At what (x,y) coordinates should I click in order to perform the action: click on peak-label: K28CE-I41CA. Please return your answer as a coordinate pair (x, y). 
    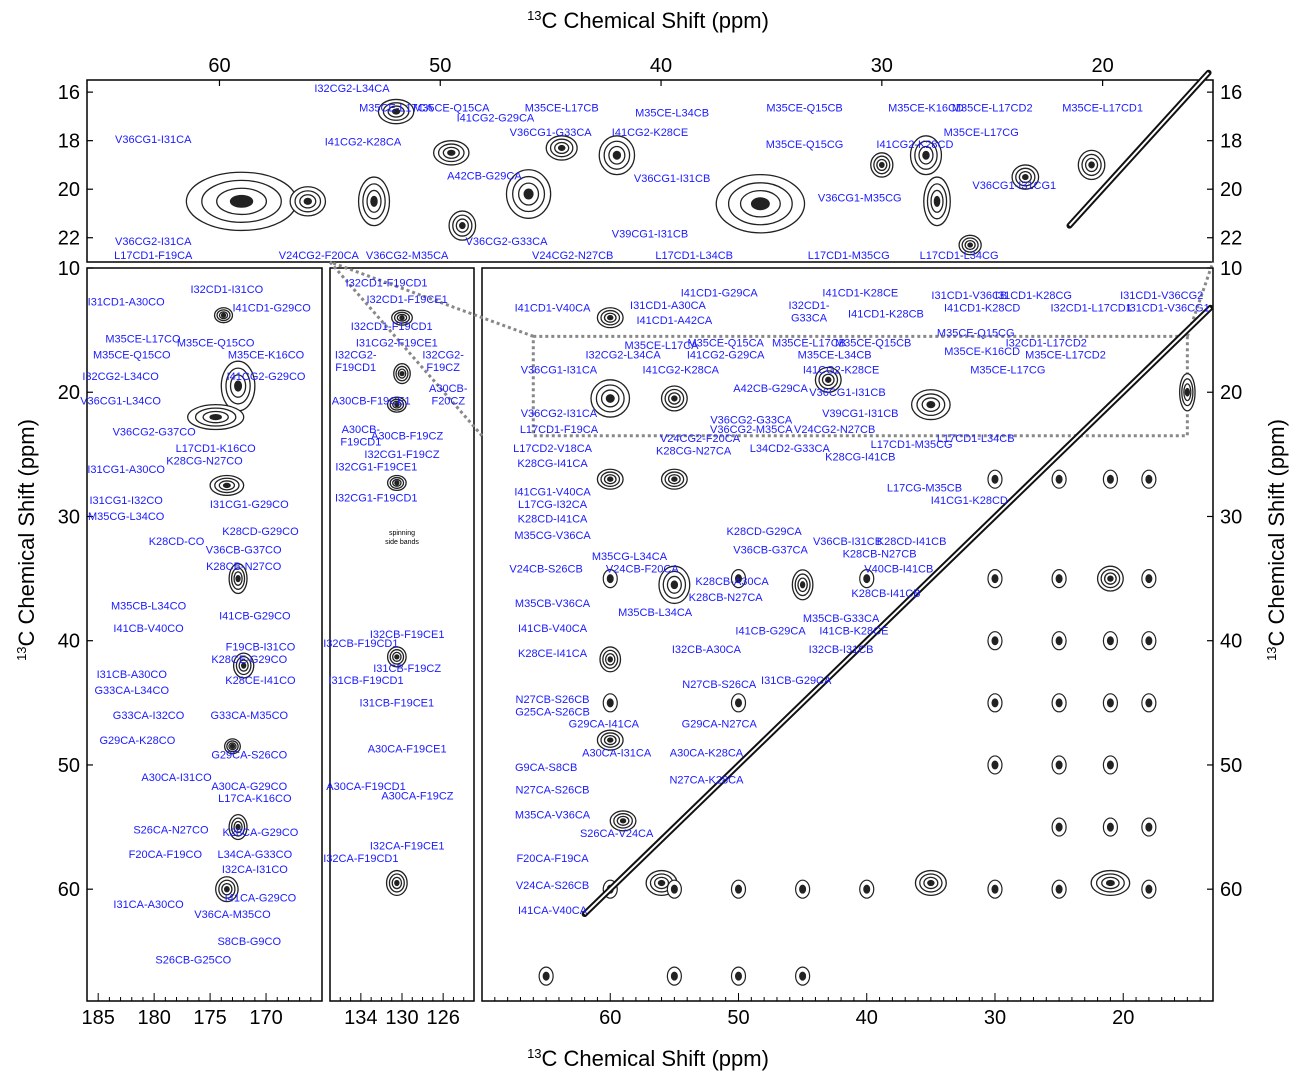
    Looking at the image, I should click on (553, 654).